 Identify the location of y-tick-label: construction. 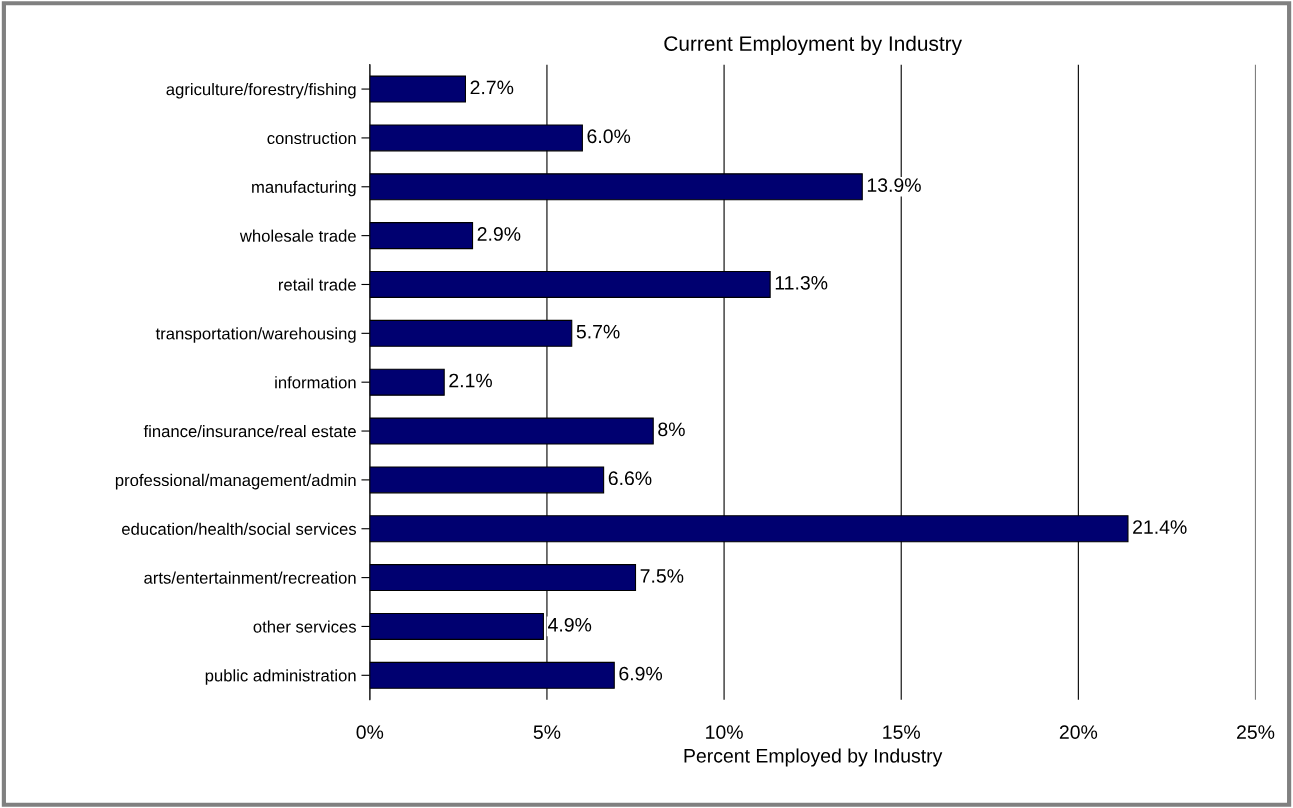
(311, 138).